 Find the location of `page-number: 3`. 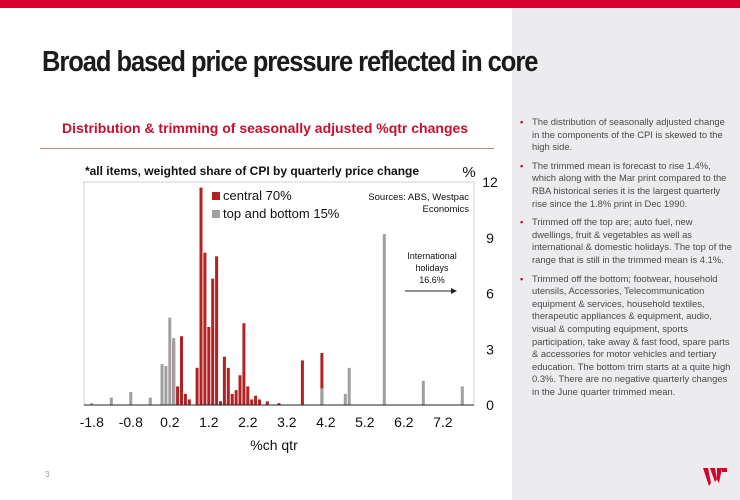

page-number: 3 is located at coordinates (47, 474).